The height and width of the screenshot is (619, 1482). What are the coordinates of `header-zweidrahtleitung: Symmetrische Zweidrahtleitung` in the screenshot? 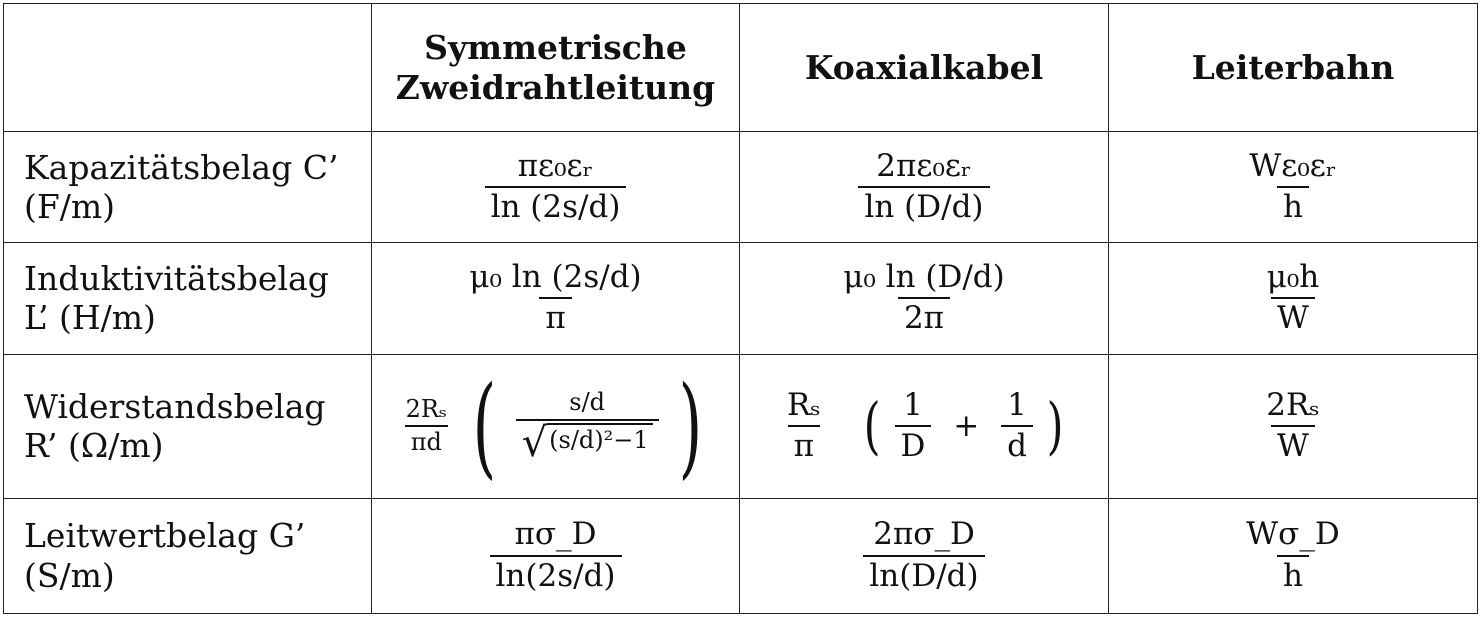 It's located at (555, 67).